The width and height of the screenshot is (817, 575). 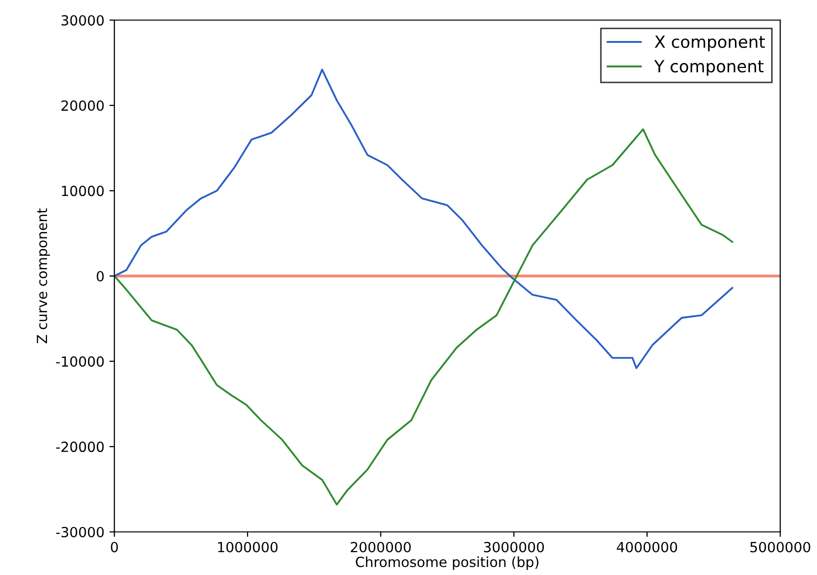 I want to click on y-tick-label: 30000, so click(x=83, y=20).